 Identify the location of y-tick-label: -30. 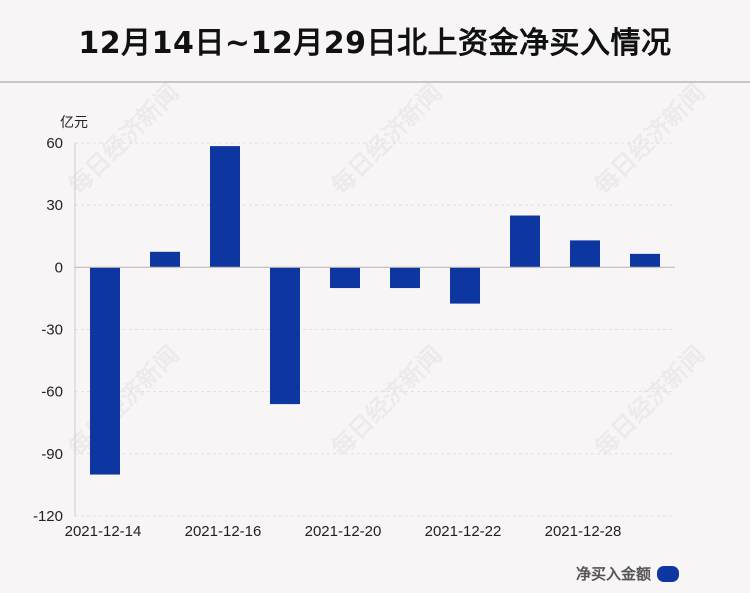
(52, 330).